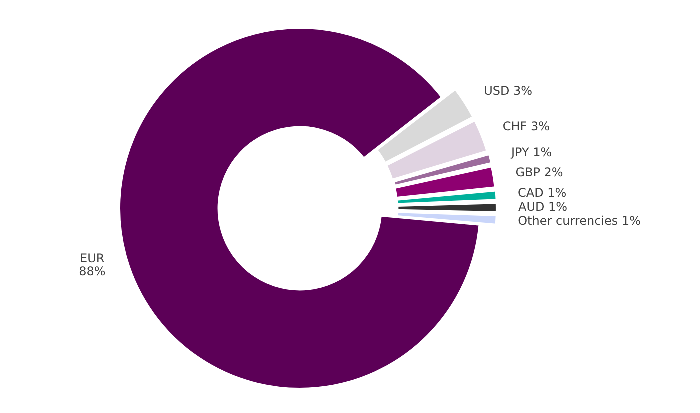 The height and width of the screenshot is (413, 700). Describe the element at coordinates (92, 271) in the screenshot. I see `data-label: 88%` at that location.